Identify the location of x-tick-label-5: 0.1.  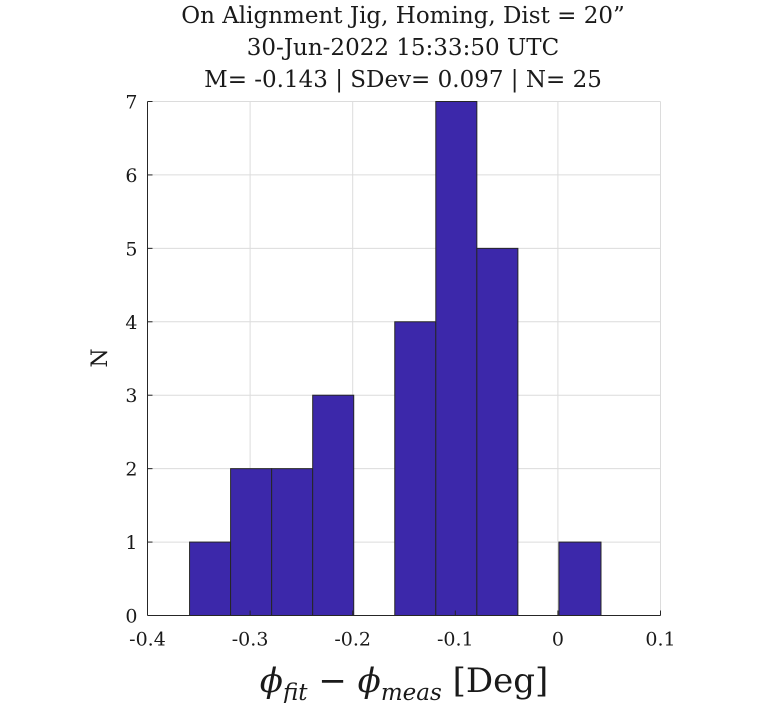
(660, 640).